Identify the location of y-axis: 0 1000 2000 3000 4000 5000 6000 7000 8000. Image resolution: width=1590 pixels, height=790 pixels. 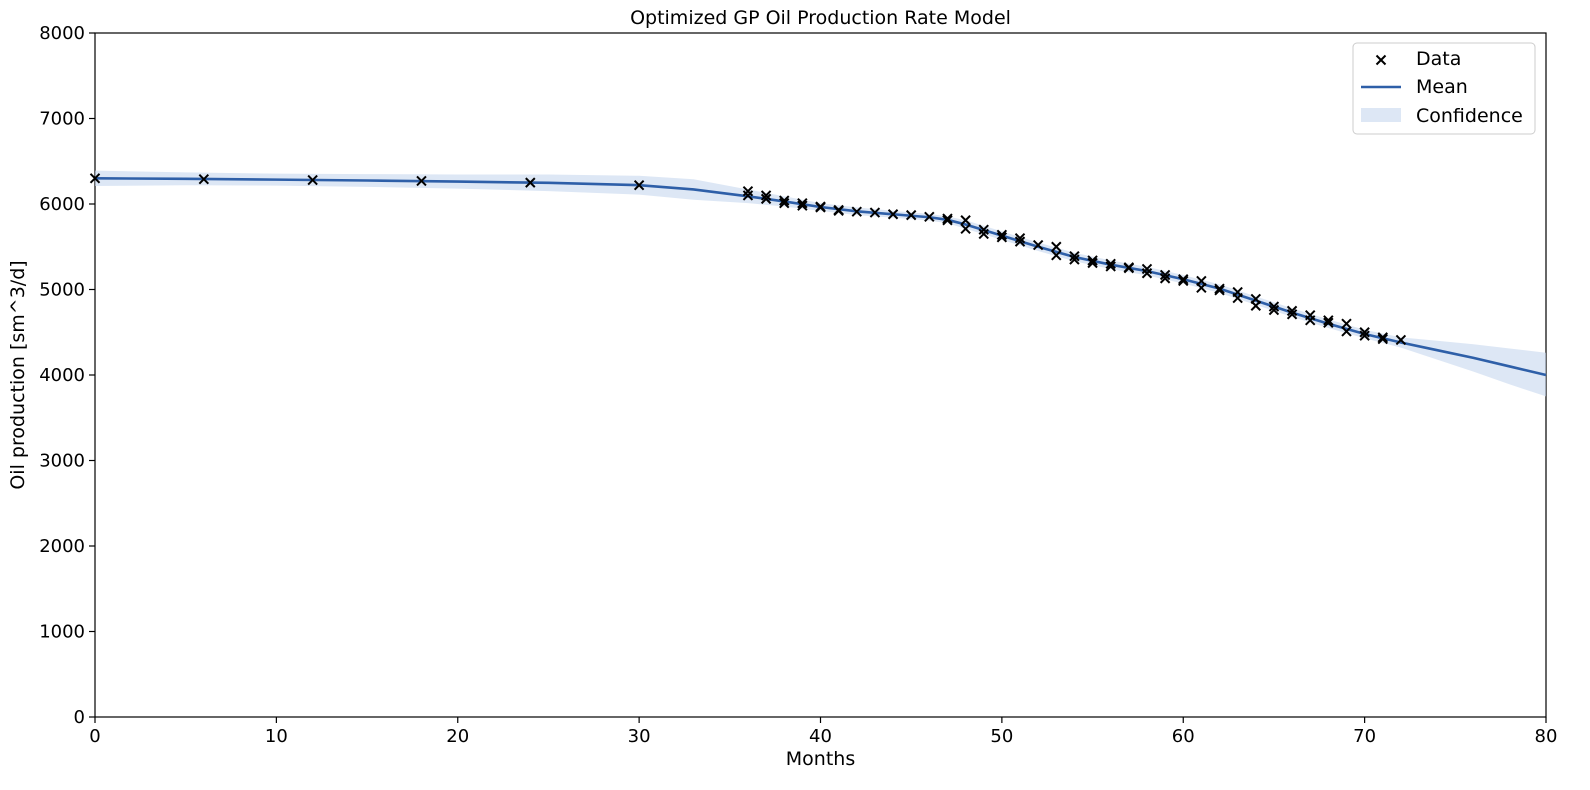
(67, 375).